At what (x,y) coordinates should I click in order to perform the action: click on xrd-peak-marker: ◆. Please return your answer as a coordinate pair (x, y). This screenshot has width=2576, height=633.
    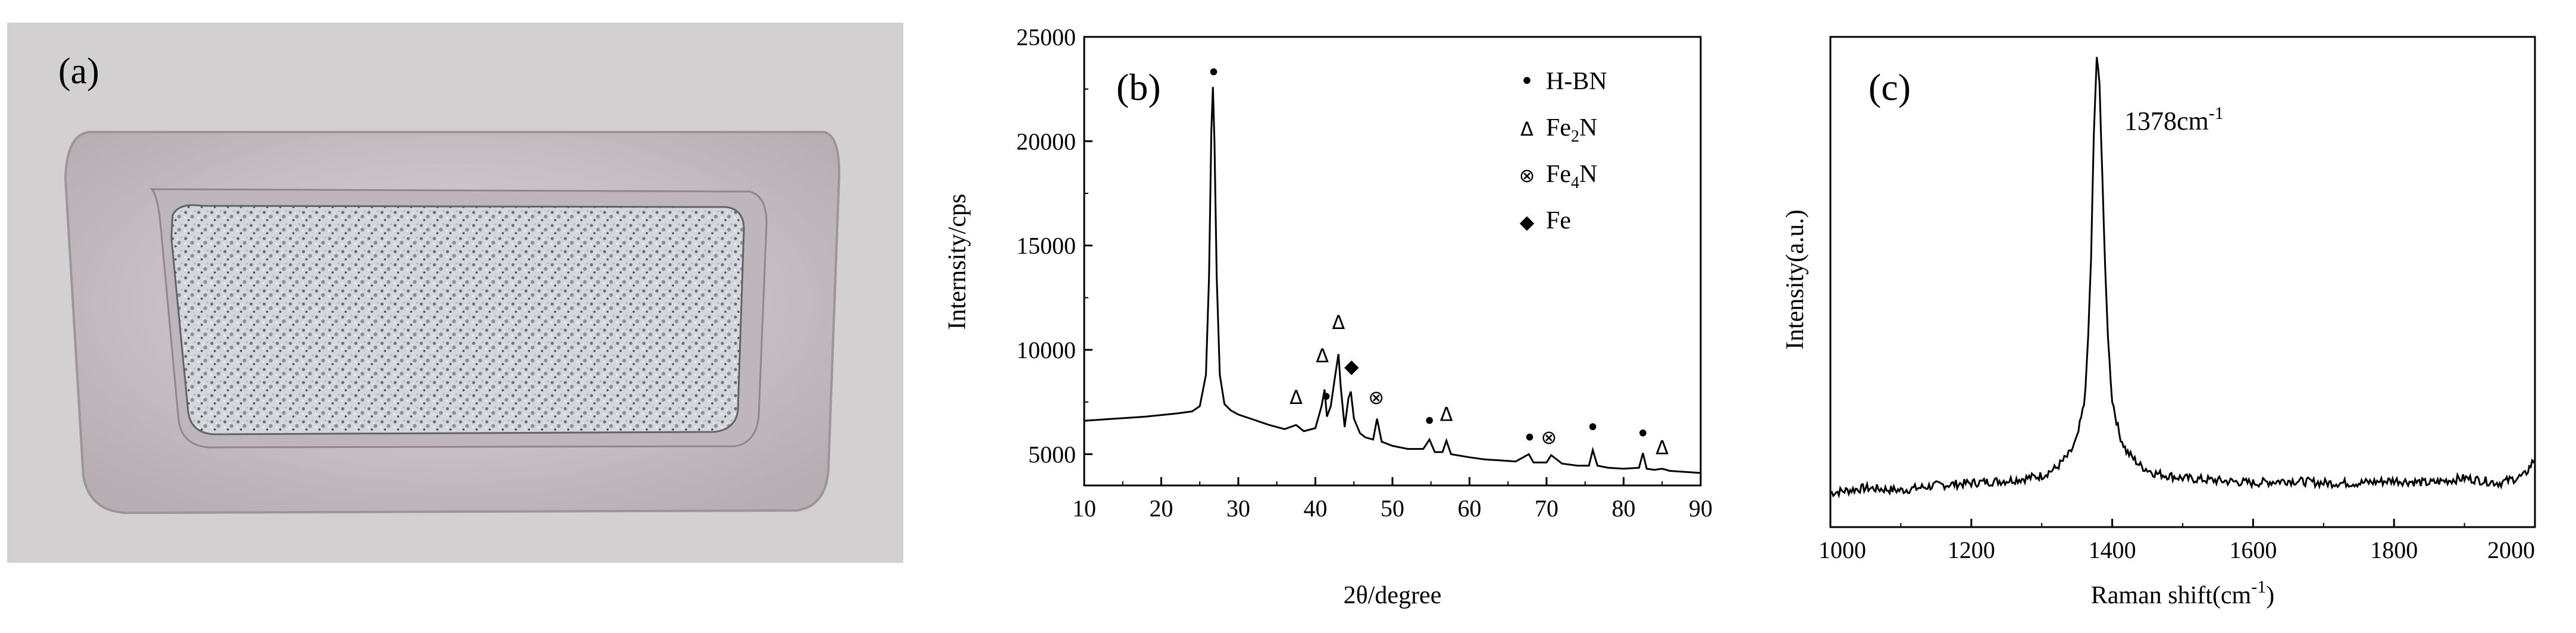
    Looking at the image, I should click on (1351, 366).